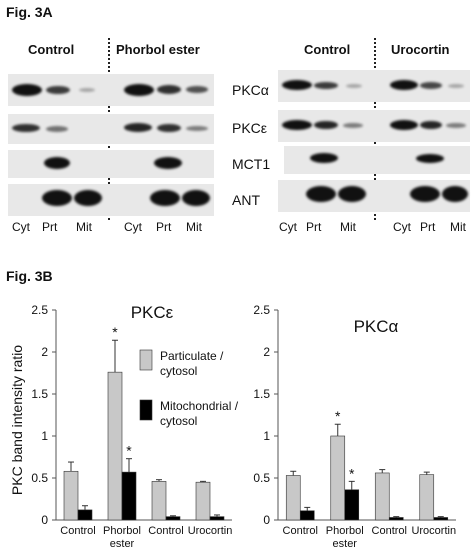 This screenshot has width=474, height=553. Describe the element at coordinates (327, 49) in the screenshot. I see `right-header-control: Control` at that location.